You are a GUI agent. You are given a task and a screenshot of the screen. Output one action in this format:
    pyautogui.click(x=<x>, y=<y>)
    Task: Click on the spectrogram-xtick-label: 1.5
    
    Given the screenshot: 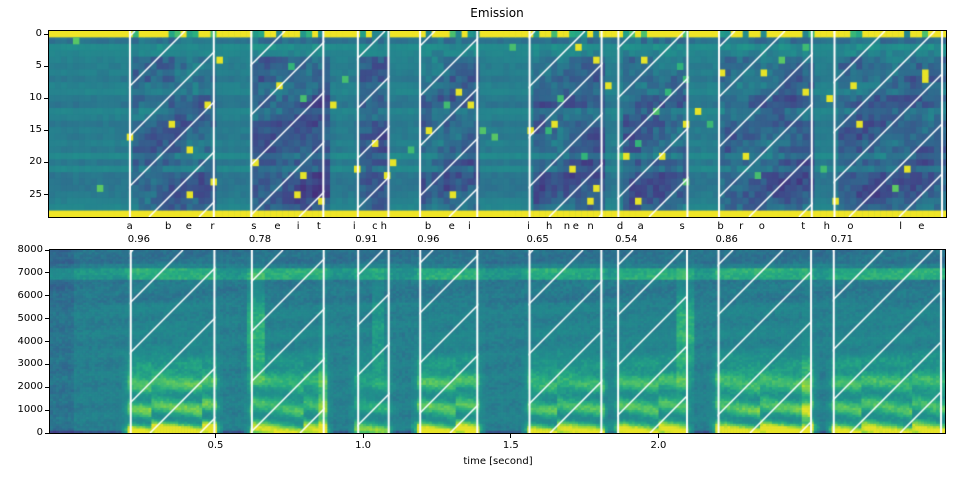 What is the action you would take?
    pyautogui.click(x=510, y=445)
    